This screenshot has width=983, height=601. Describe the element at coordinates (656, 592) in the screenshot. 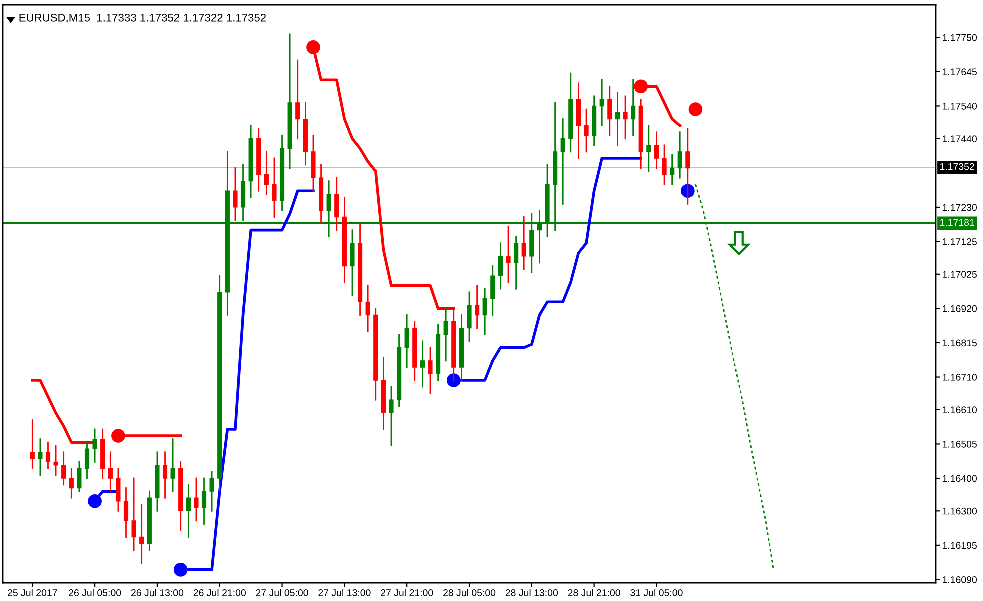

I see `x-tick-label: 31 Jul 05:00` at that location.